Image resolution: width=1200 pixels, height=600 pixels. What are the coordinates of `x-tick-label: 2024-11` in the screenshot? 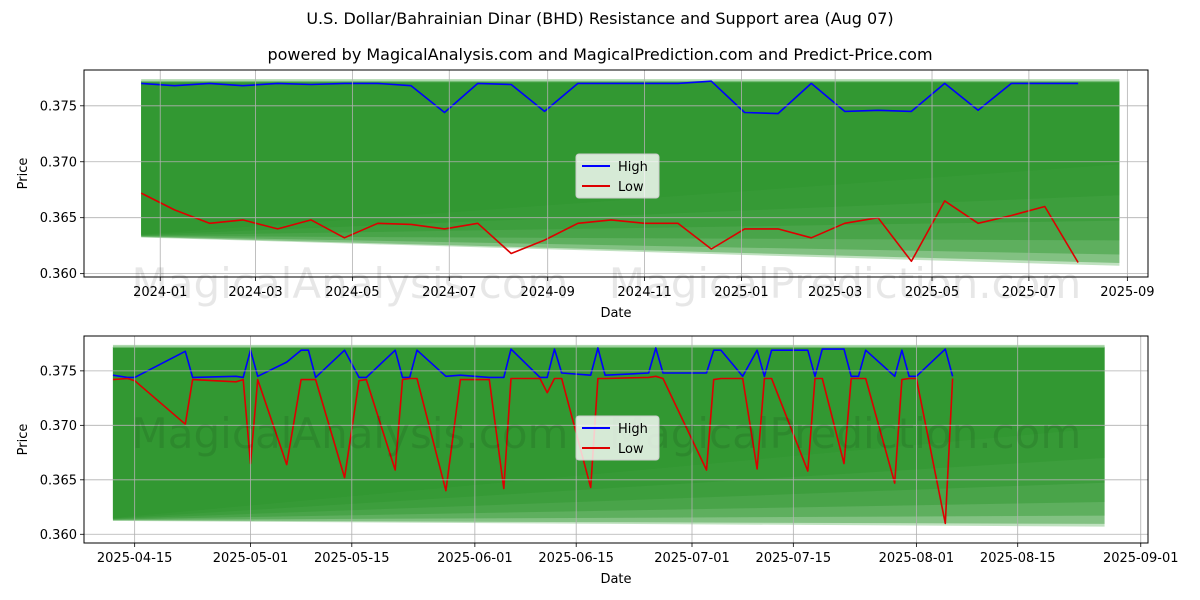 It's located at (644, 292).